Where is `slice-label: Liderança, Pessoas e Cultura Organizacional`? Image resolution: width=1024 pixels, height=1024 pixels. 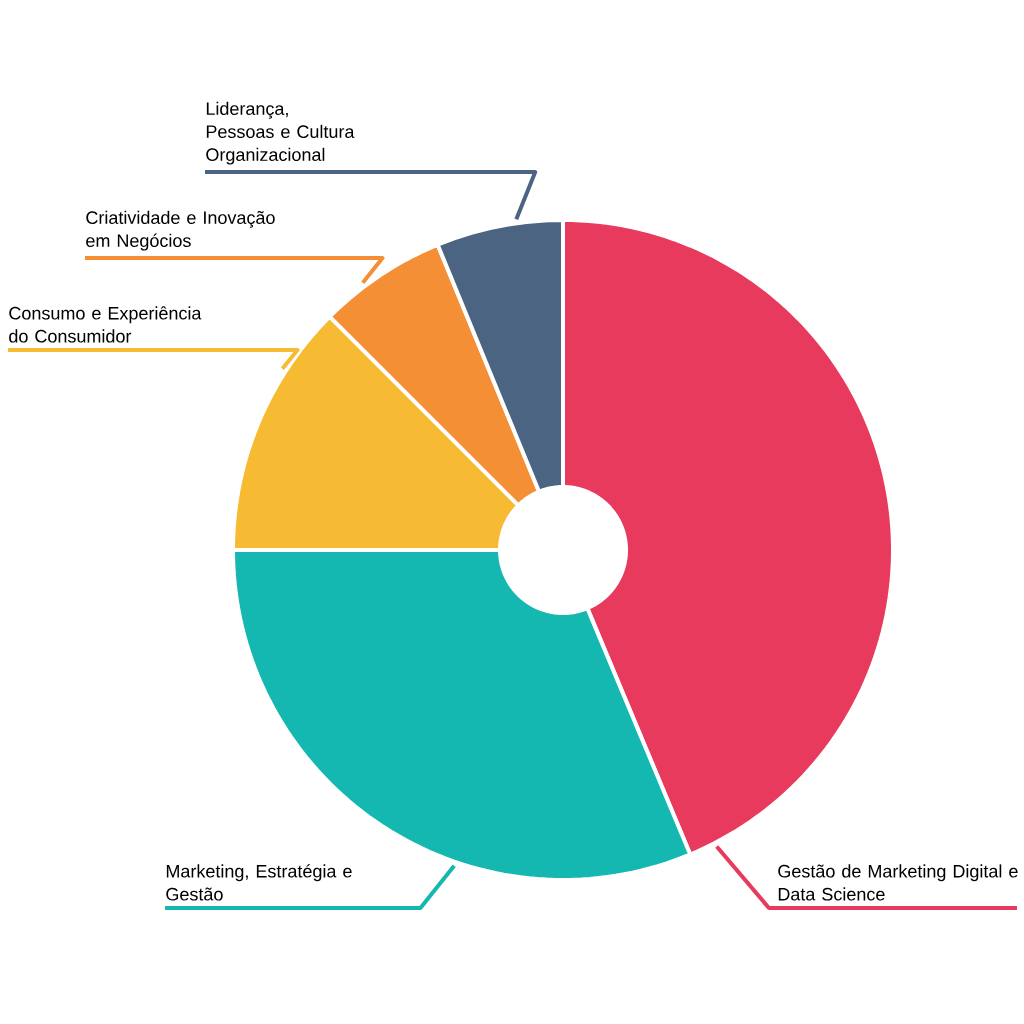 slice-label: Liderança, Pessoas e Cultura Organizacional is located at coordinates (280, 133).